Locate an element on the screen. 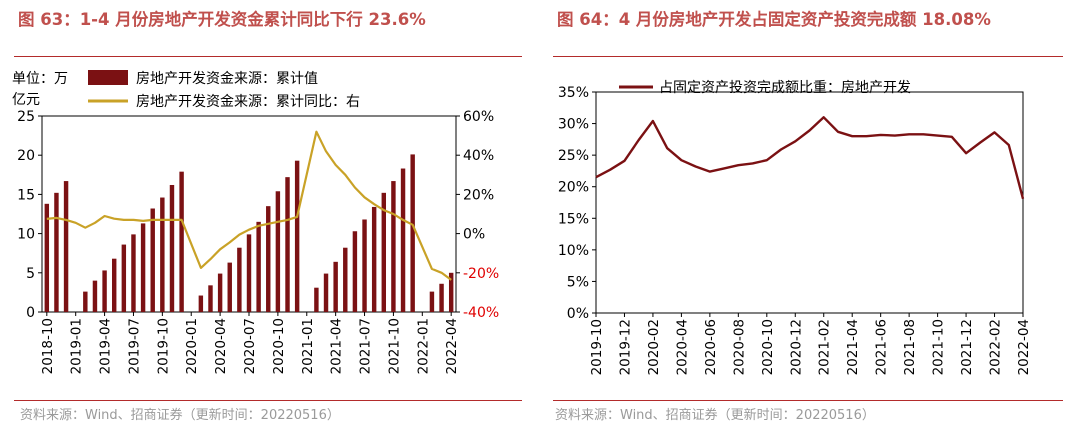 The image size is (1071, 429). left-x-tick-label: 2021-10 is located at coordinates (394, 346).